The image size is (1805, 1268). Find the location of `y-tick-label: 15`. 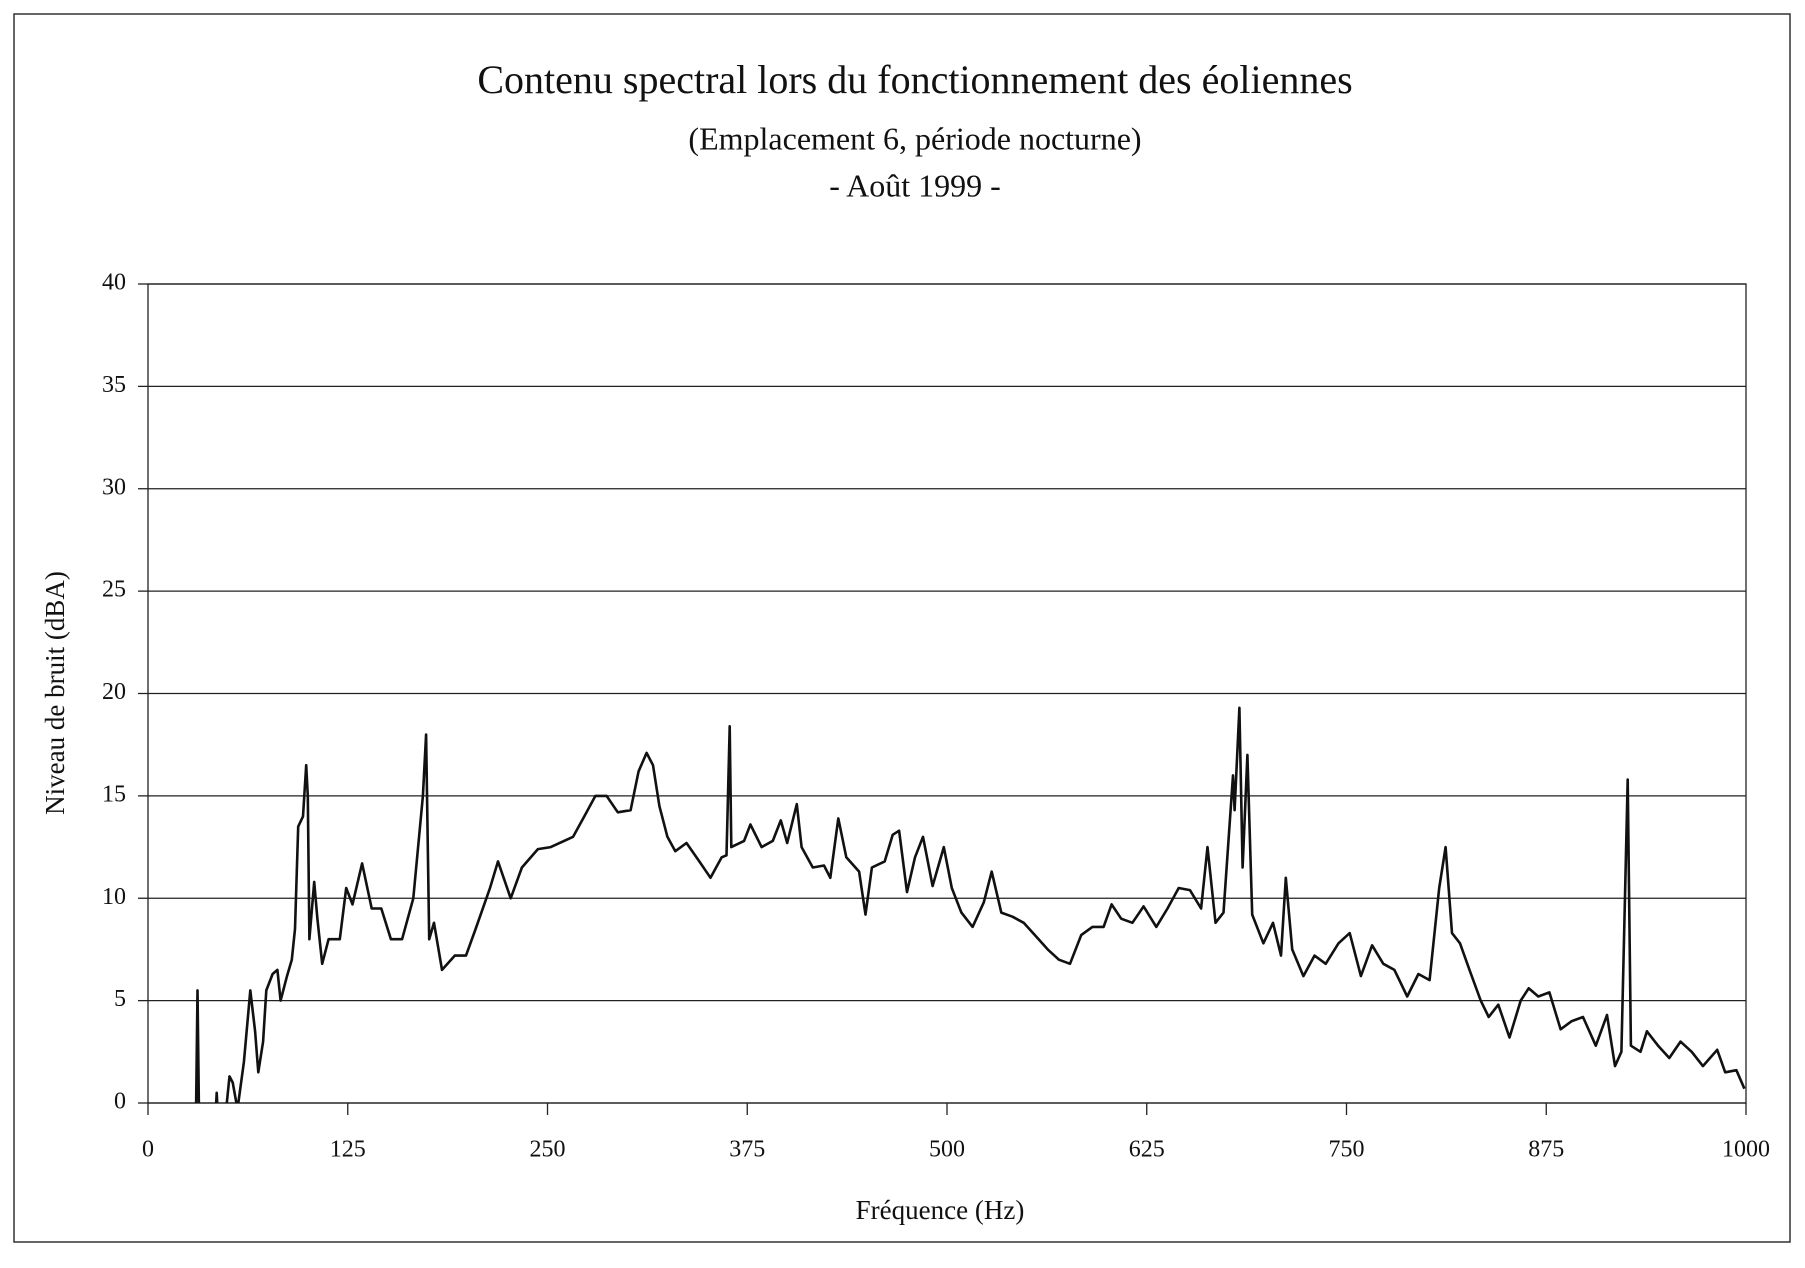

y-tick-label: 15 is located at coordinates (114, 794).